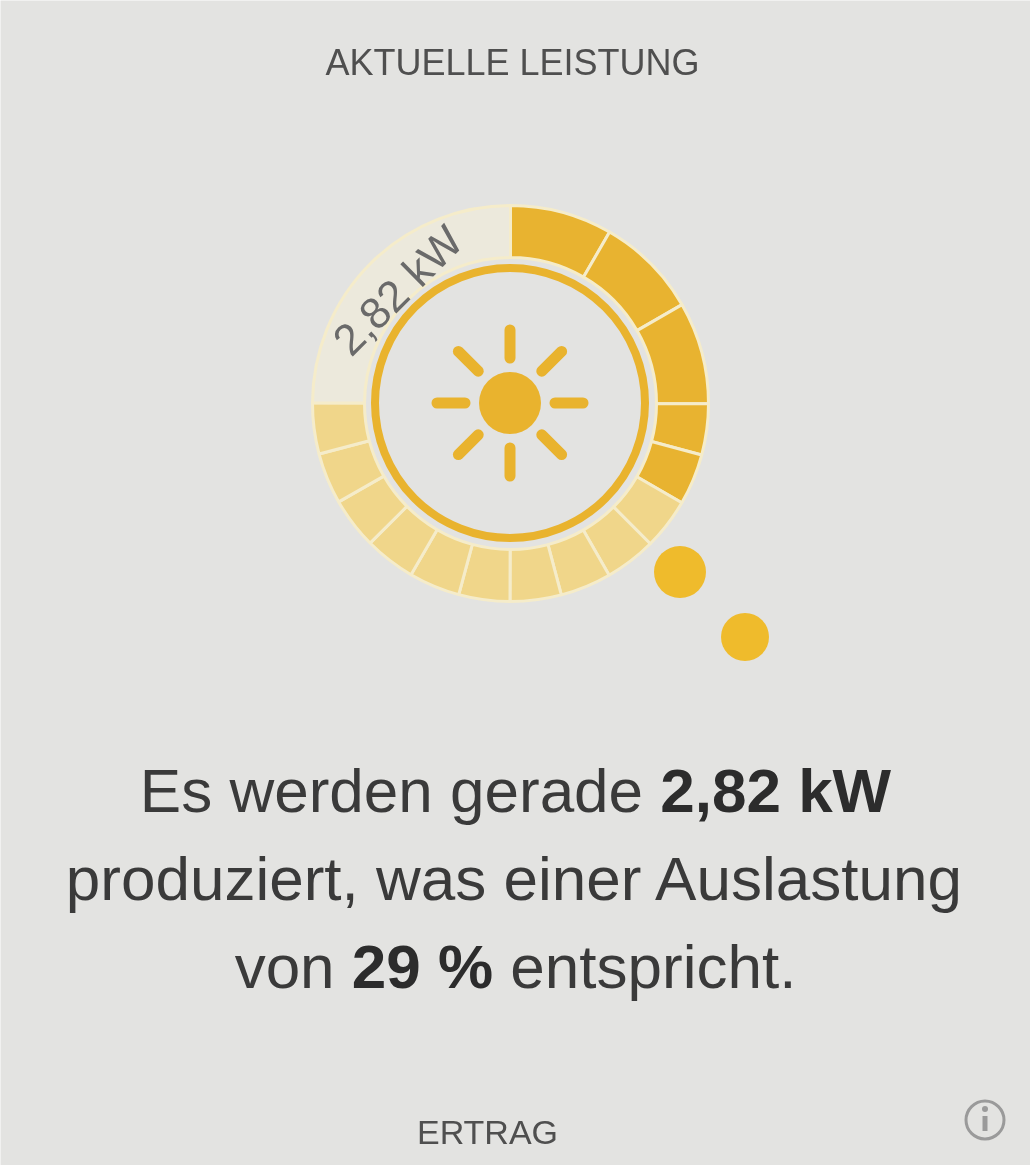 This screenshot has width=1030, height=1165. I want to click on chart-title: AKTUELLE LEISTUNG, so click(512, 62).